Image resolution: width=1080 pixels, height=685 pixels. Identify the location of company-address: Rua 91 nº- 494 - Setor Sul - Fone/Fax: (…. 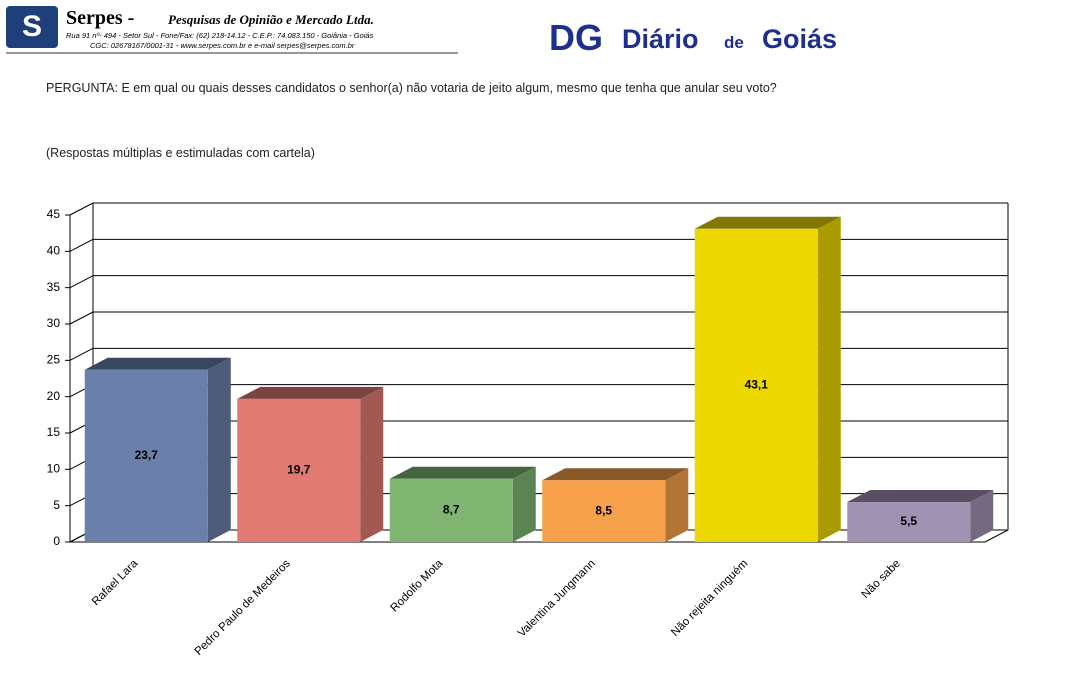
(220, 35).